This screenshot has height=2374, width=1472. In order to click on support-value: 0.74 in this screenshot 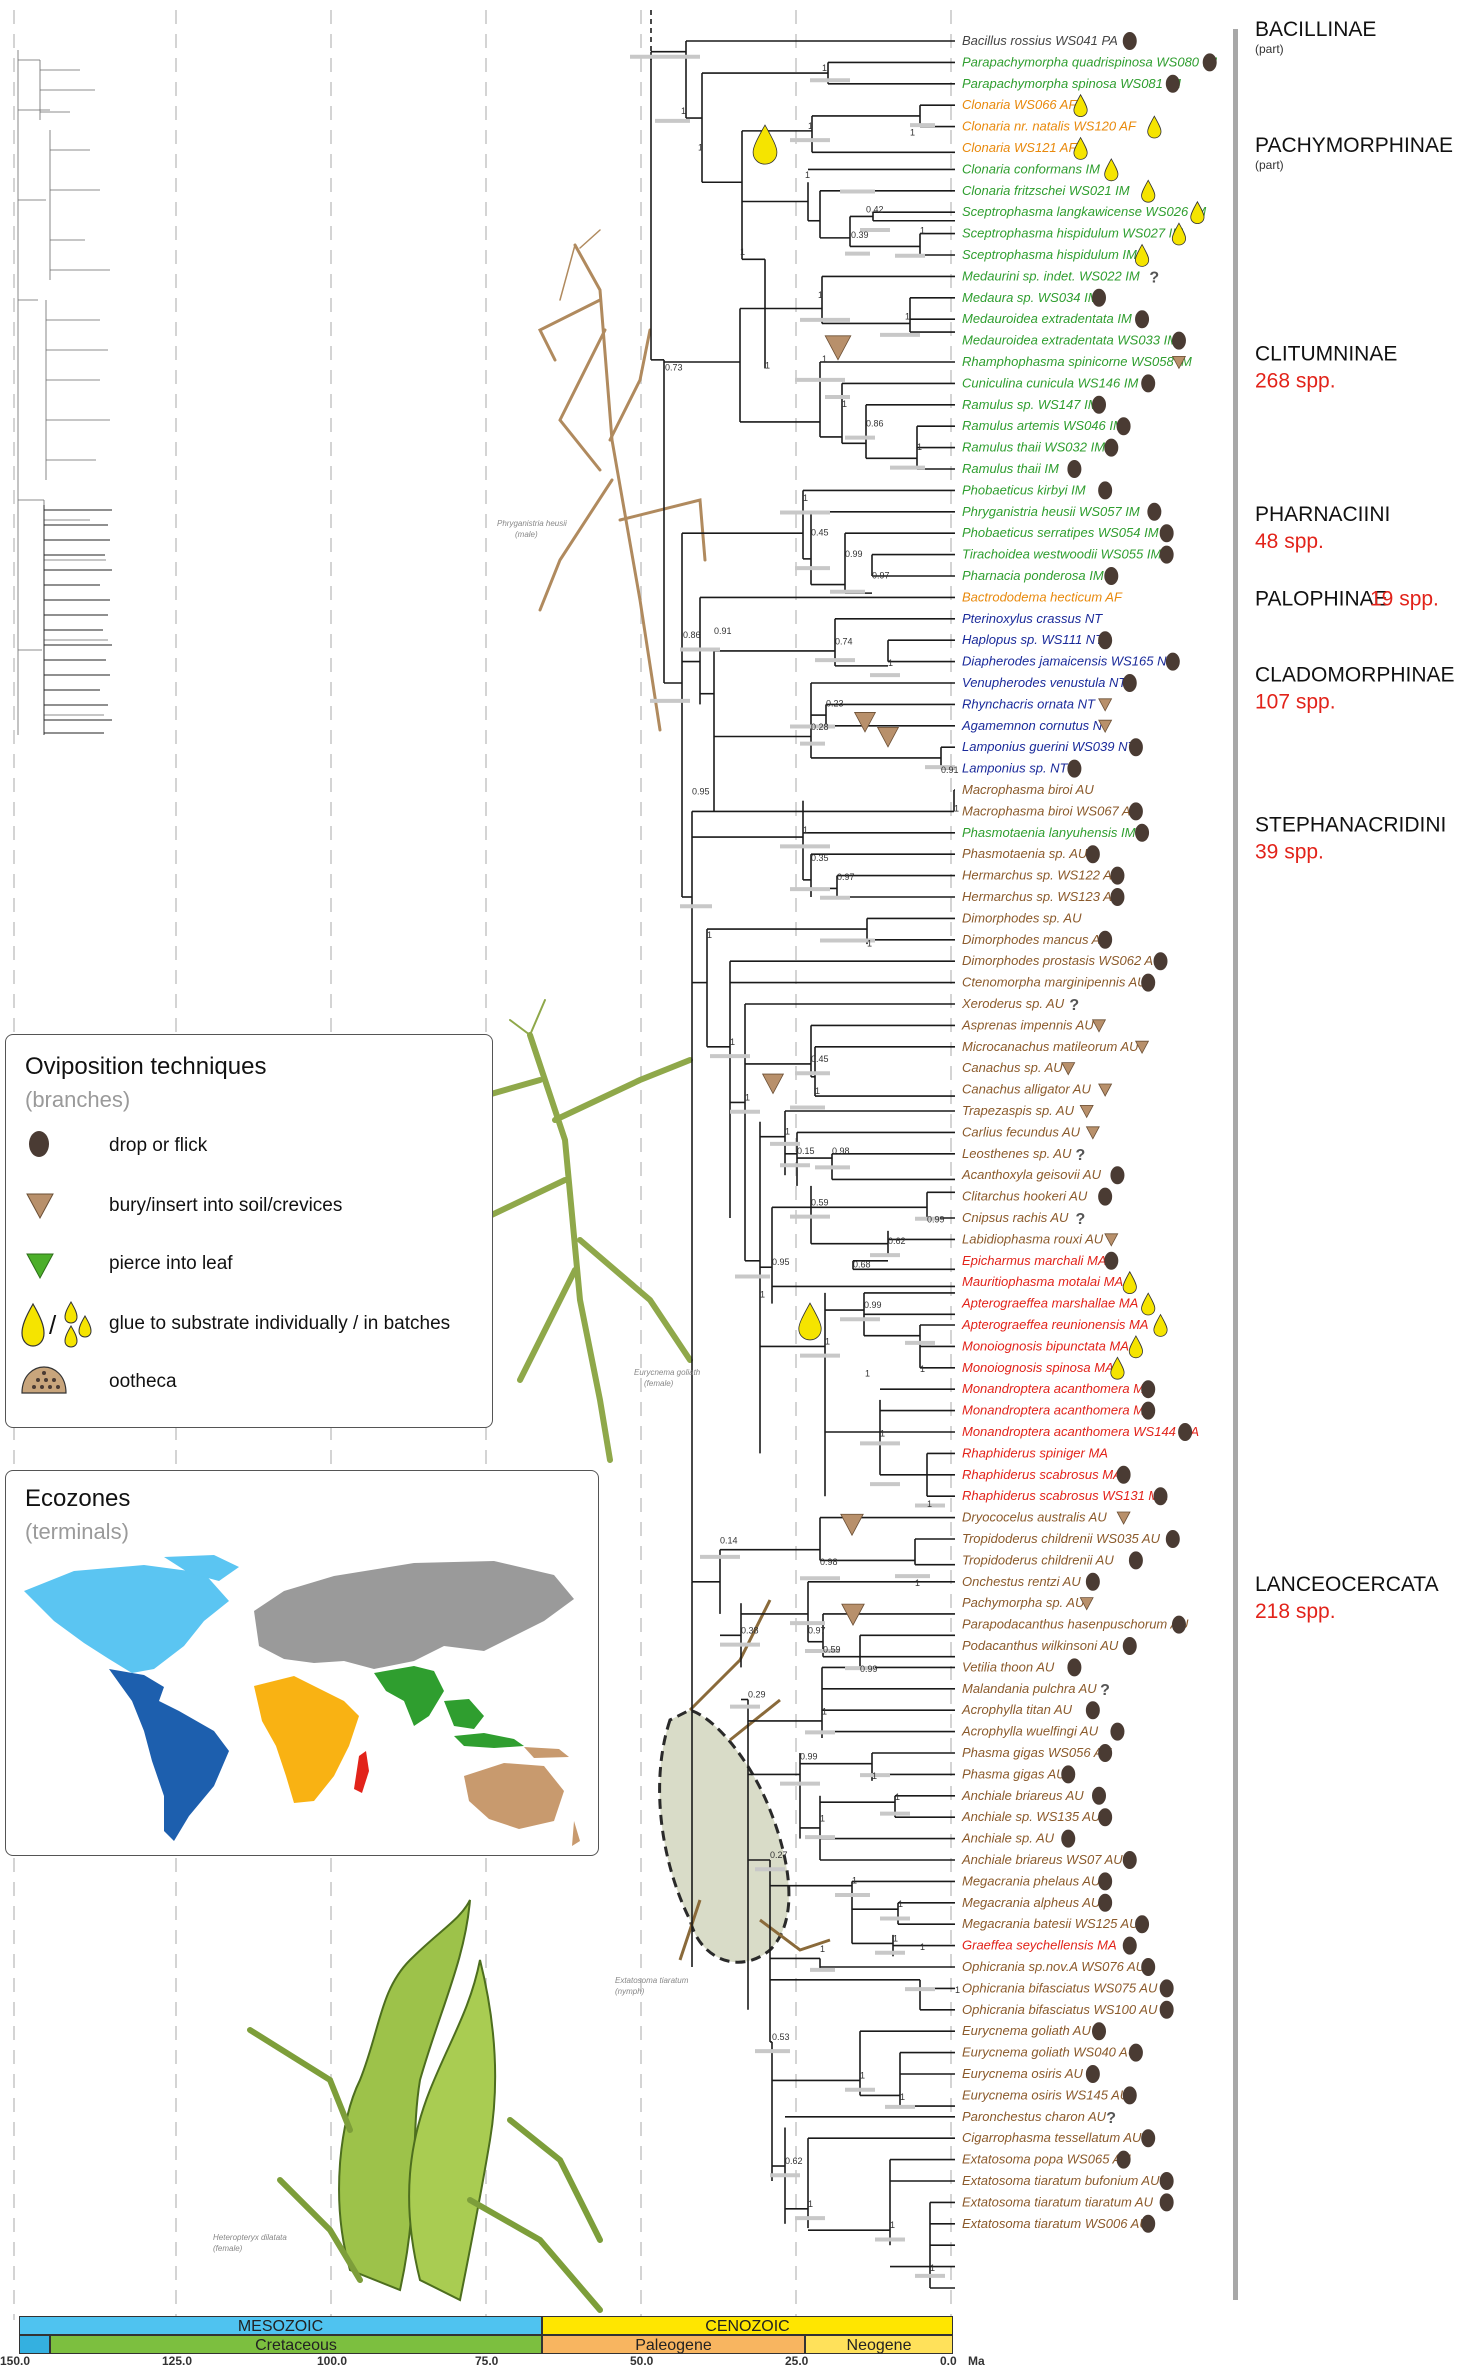, I will do `click(844, 642)`.